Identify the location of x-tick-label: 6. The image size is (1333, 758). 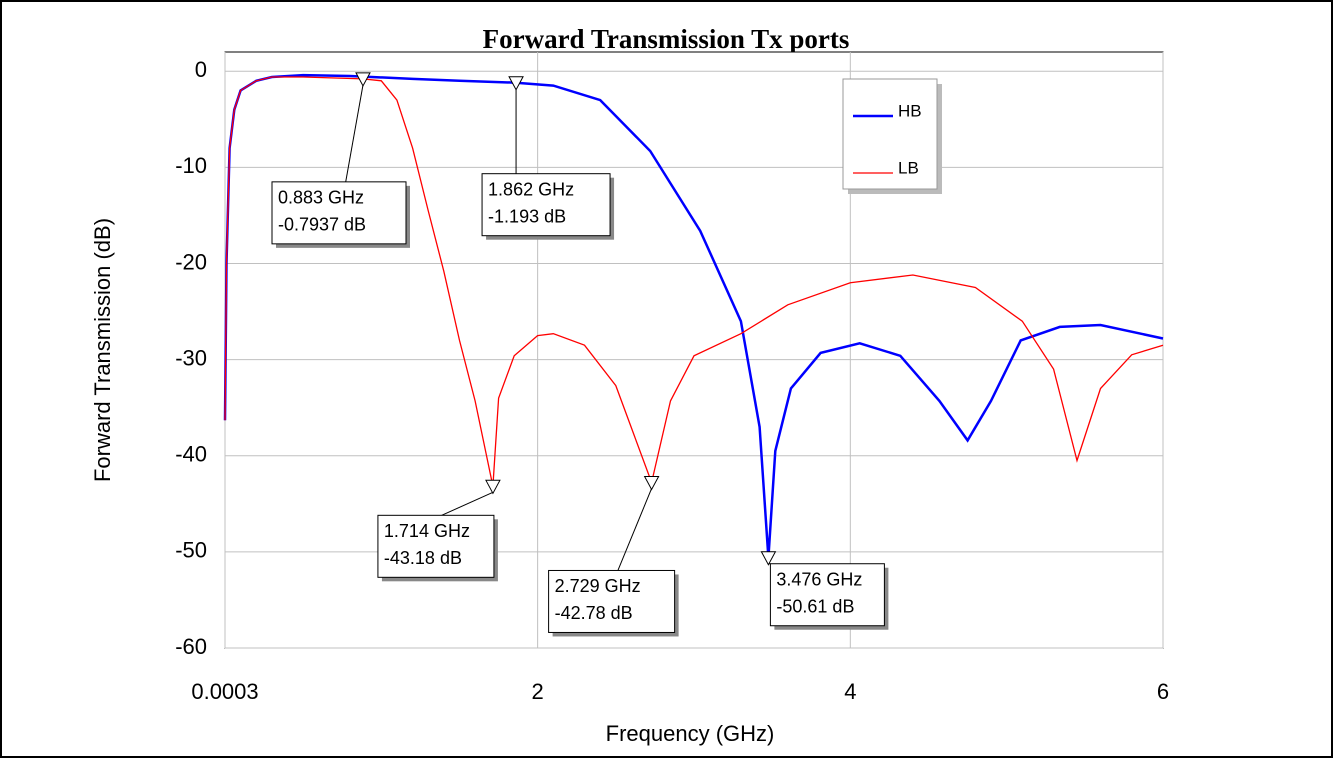
(1163, 691).